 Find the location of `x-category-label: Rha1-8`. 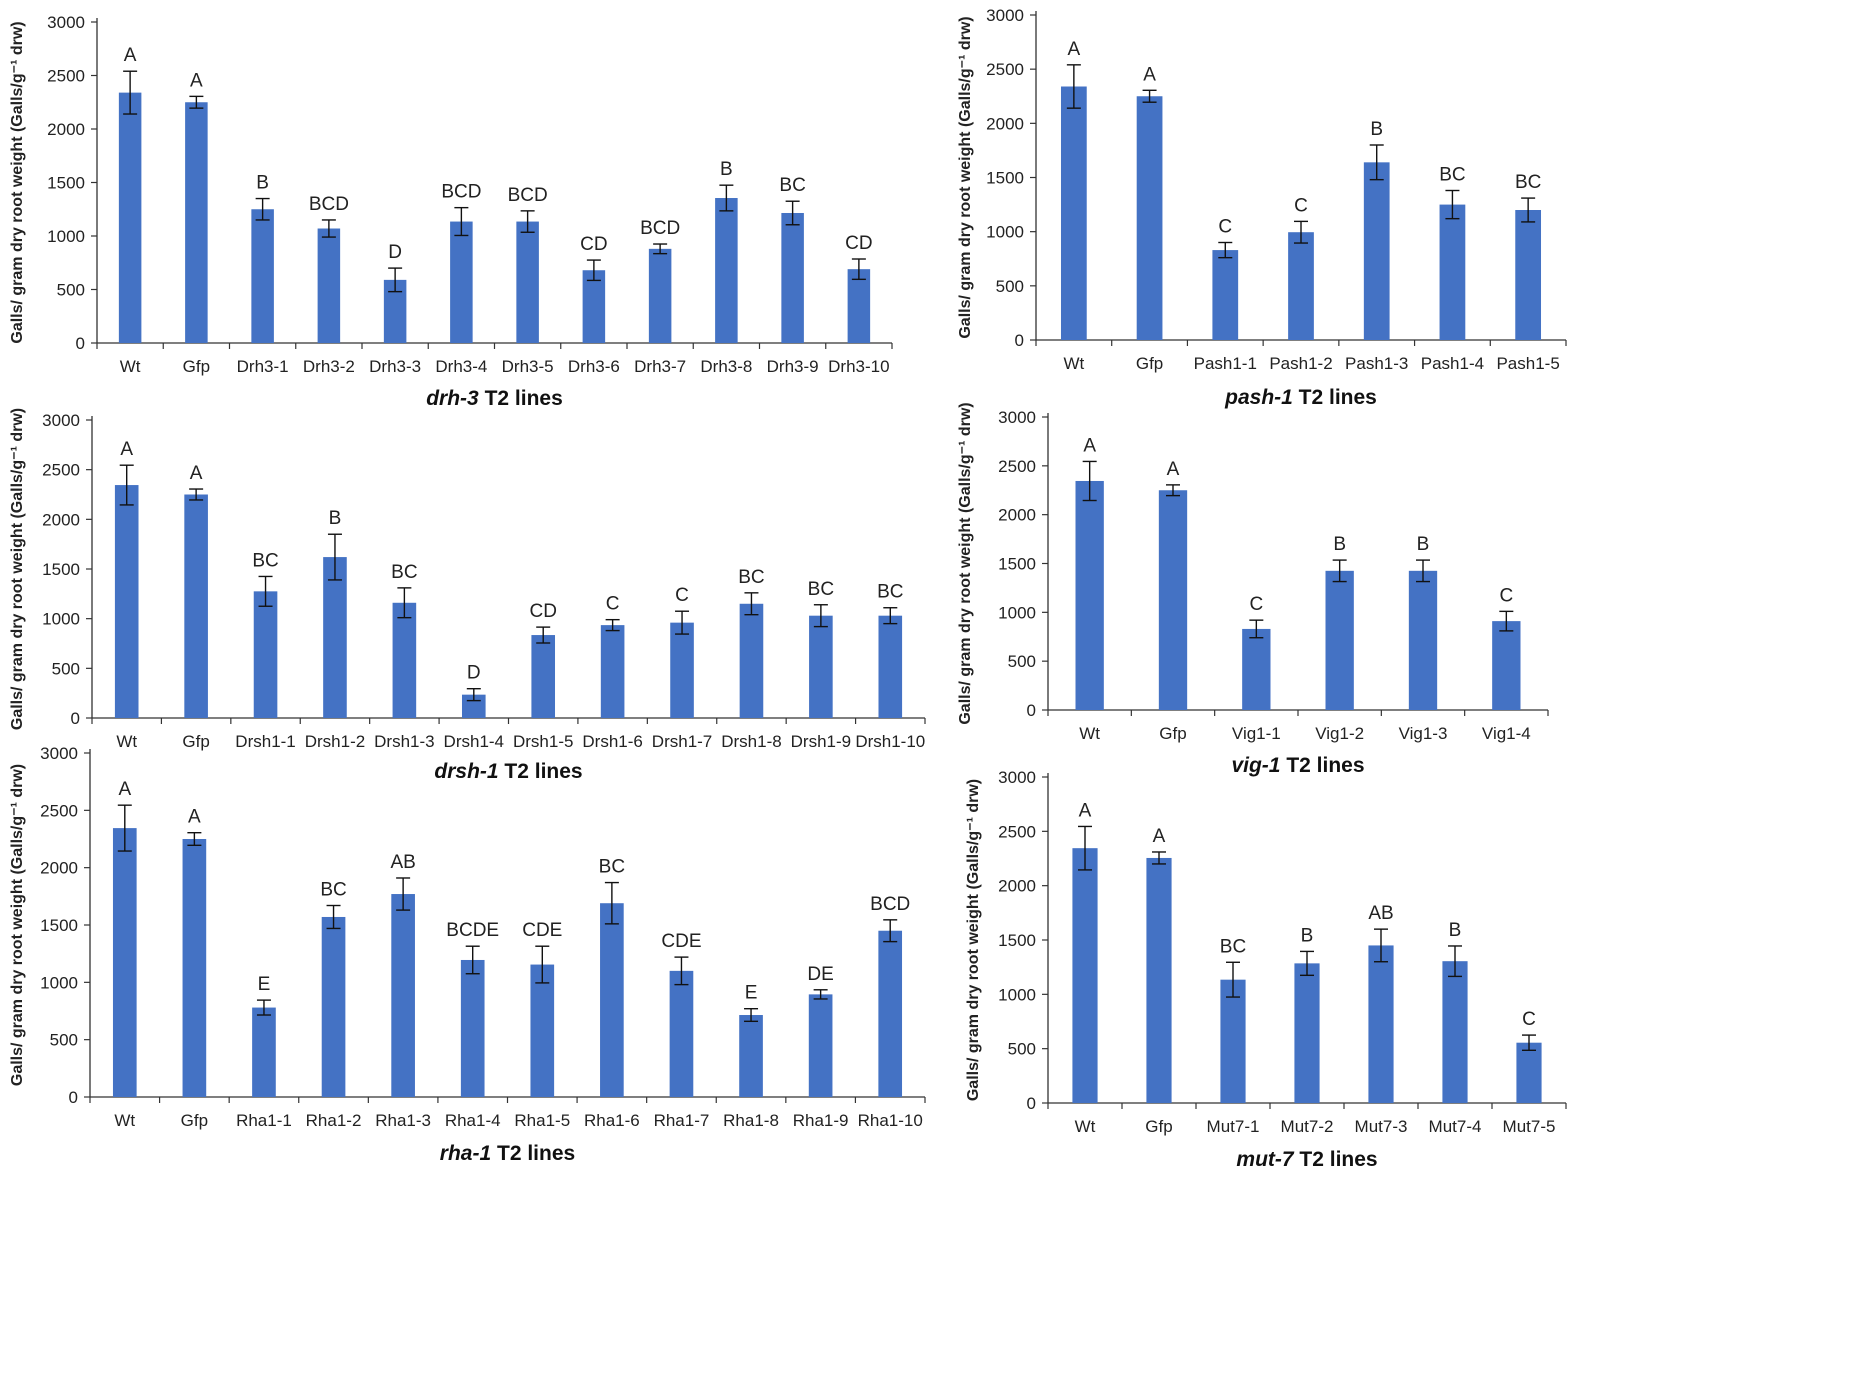

x-category-label: Rha1-8 is located at coordinates (751, 1120).